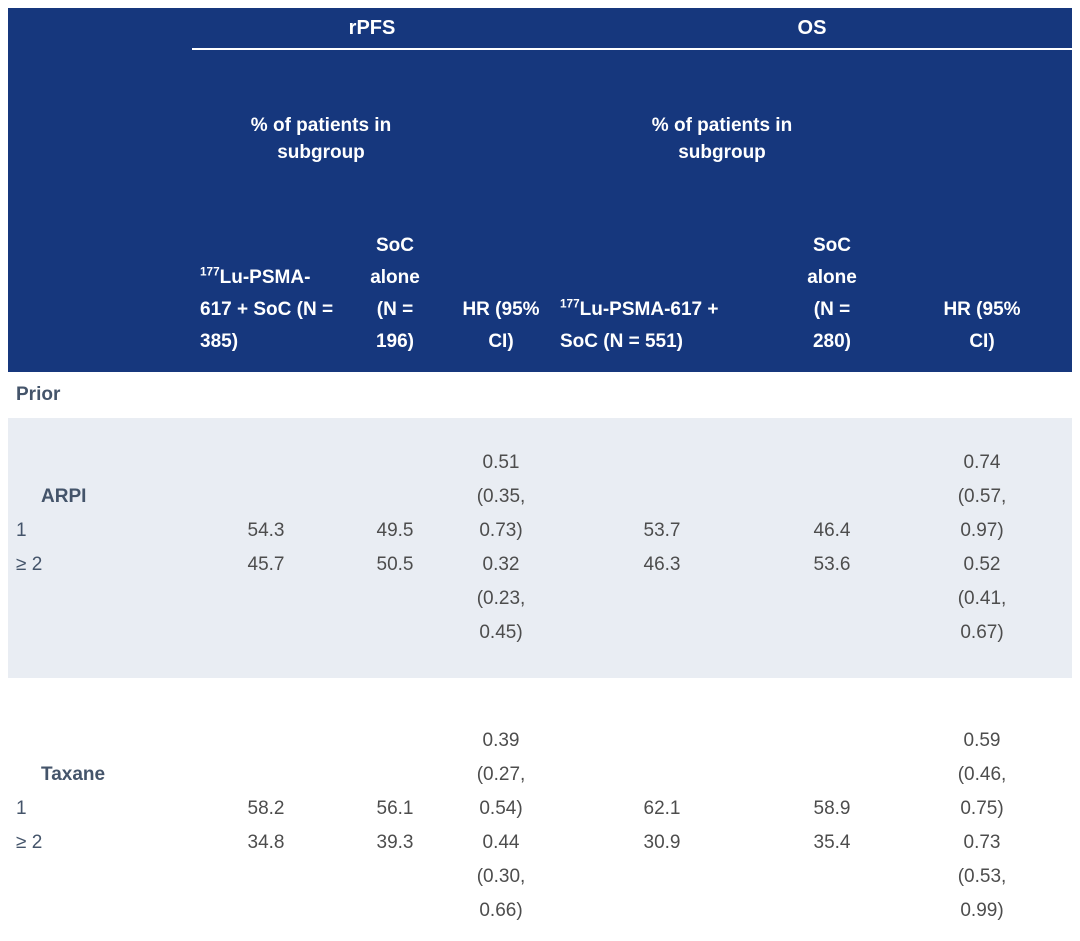 This screenshot has width=1080, height=941. What do you see at coordinates (982, 774) in the screenshot?
I see `cell-value: (0.46,` at bounding box center [982, 774].